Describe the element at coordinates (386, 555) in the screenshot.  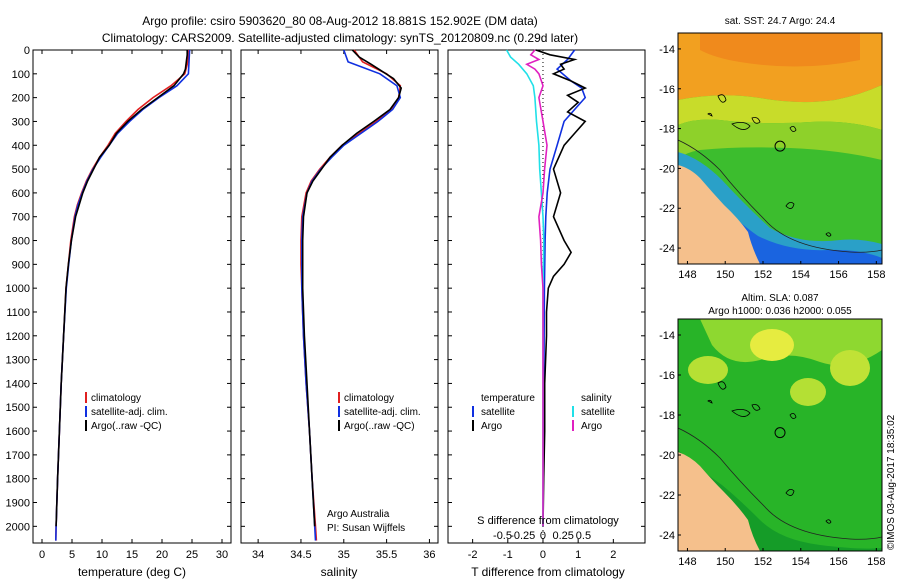
I see `x-tick-label: 35.5` at that location.